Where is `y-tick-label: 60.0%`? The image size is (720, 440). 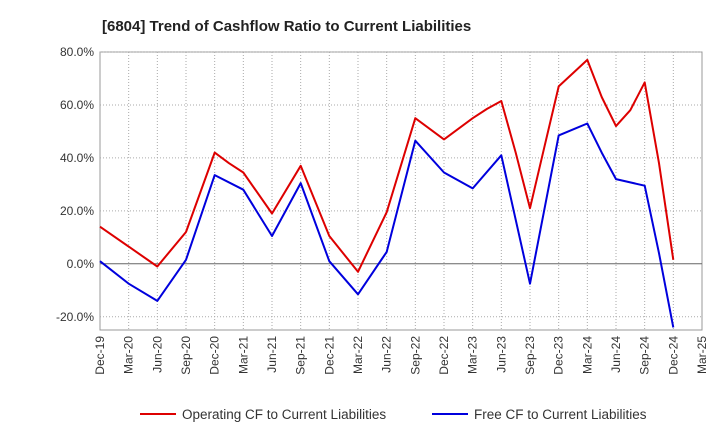 y-tick-label: 60.0% is located at coordinates (77, 105).